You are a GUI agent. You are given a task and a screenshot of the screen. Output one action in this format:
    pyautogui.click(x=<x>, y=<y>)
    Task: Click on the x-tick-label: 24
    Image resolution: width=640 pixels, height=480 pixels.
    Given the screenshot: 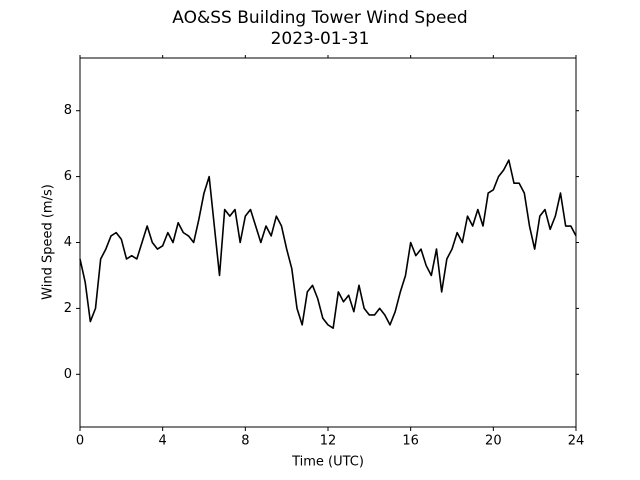 What is the action you would take?
    pyautogui.click(x=576, y=441)
    